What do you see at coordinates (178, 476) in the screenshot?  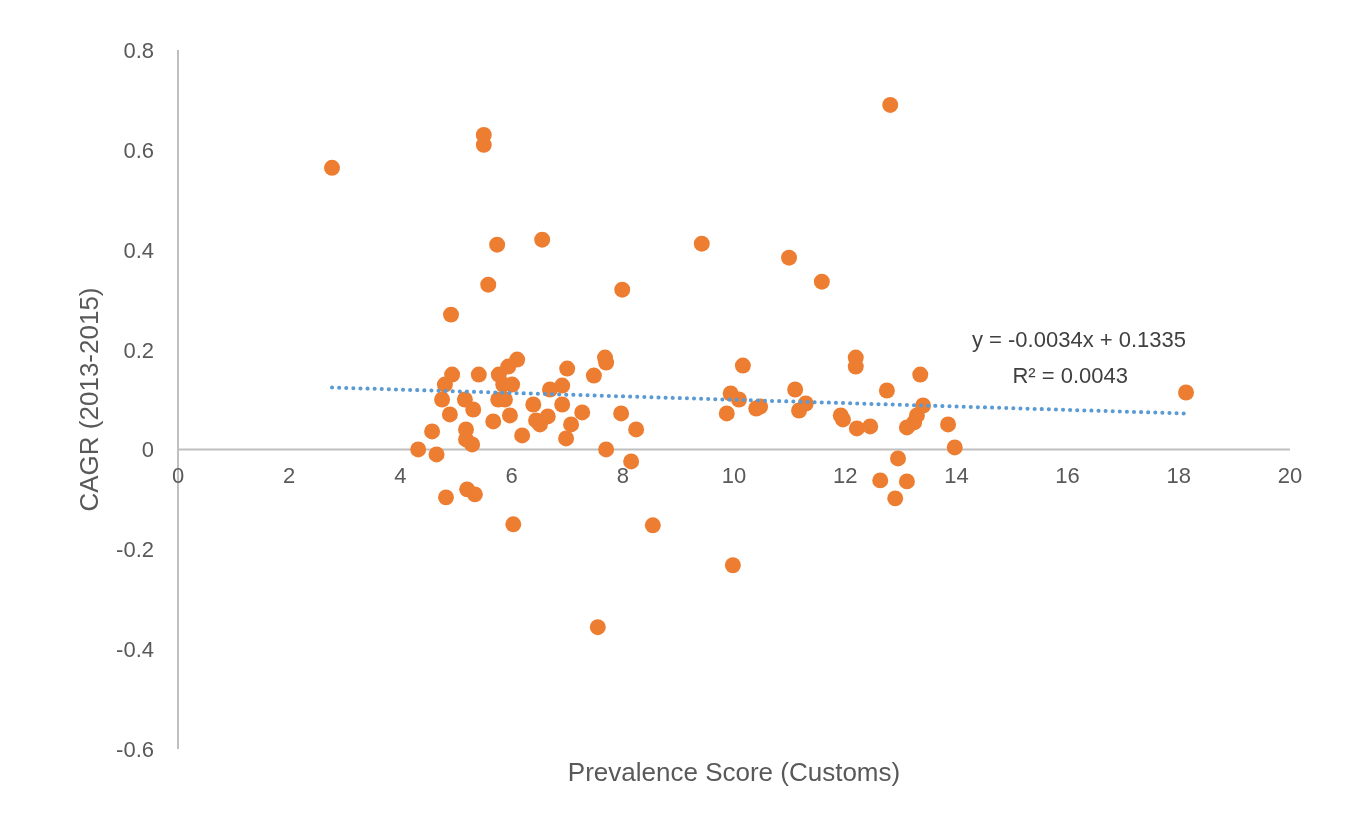 I see `x-tick-label: 0` at bounding box center [178, 476].